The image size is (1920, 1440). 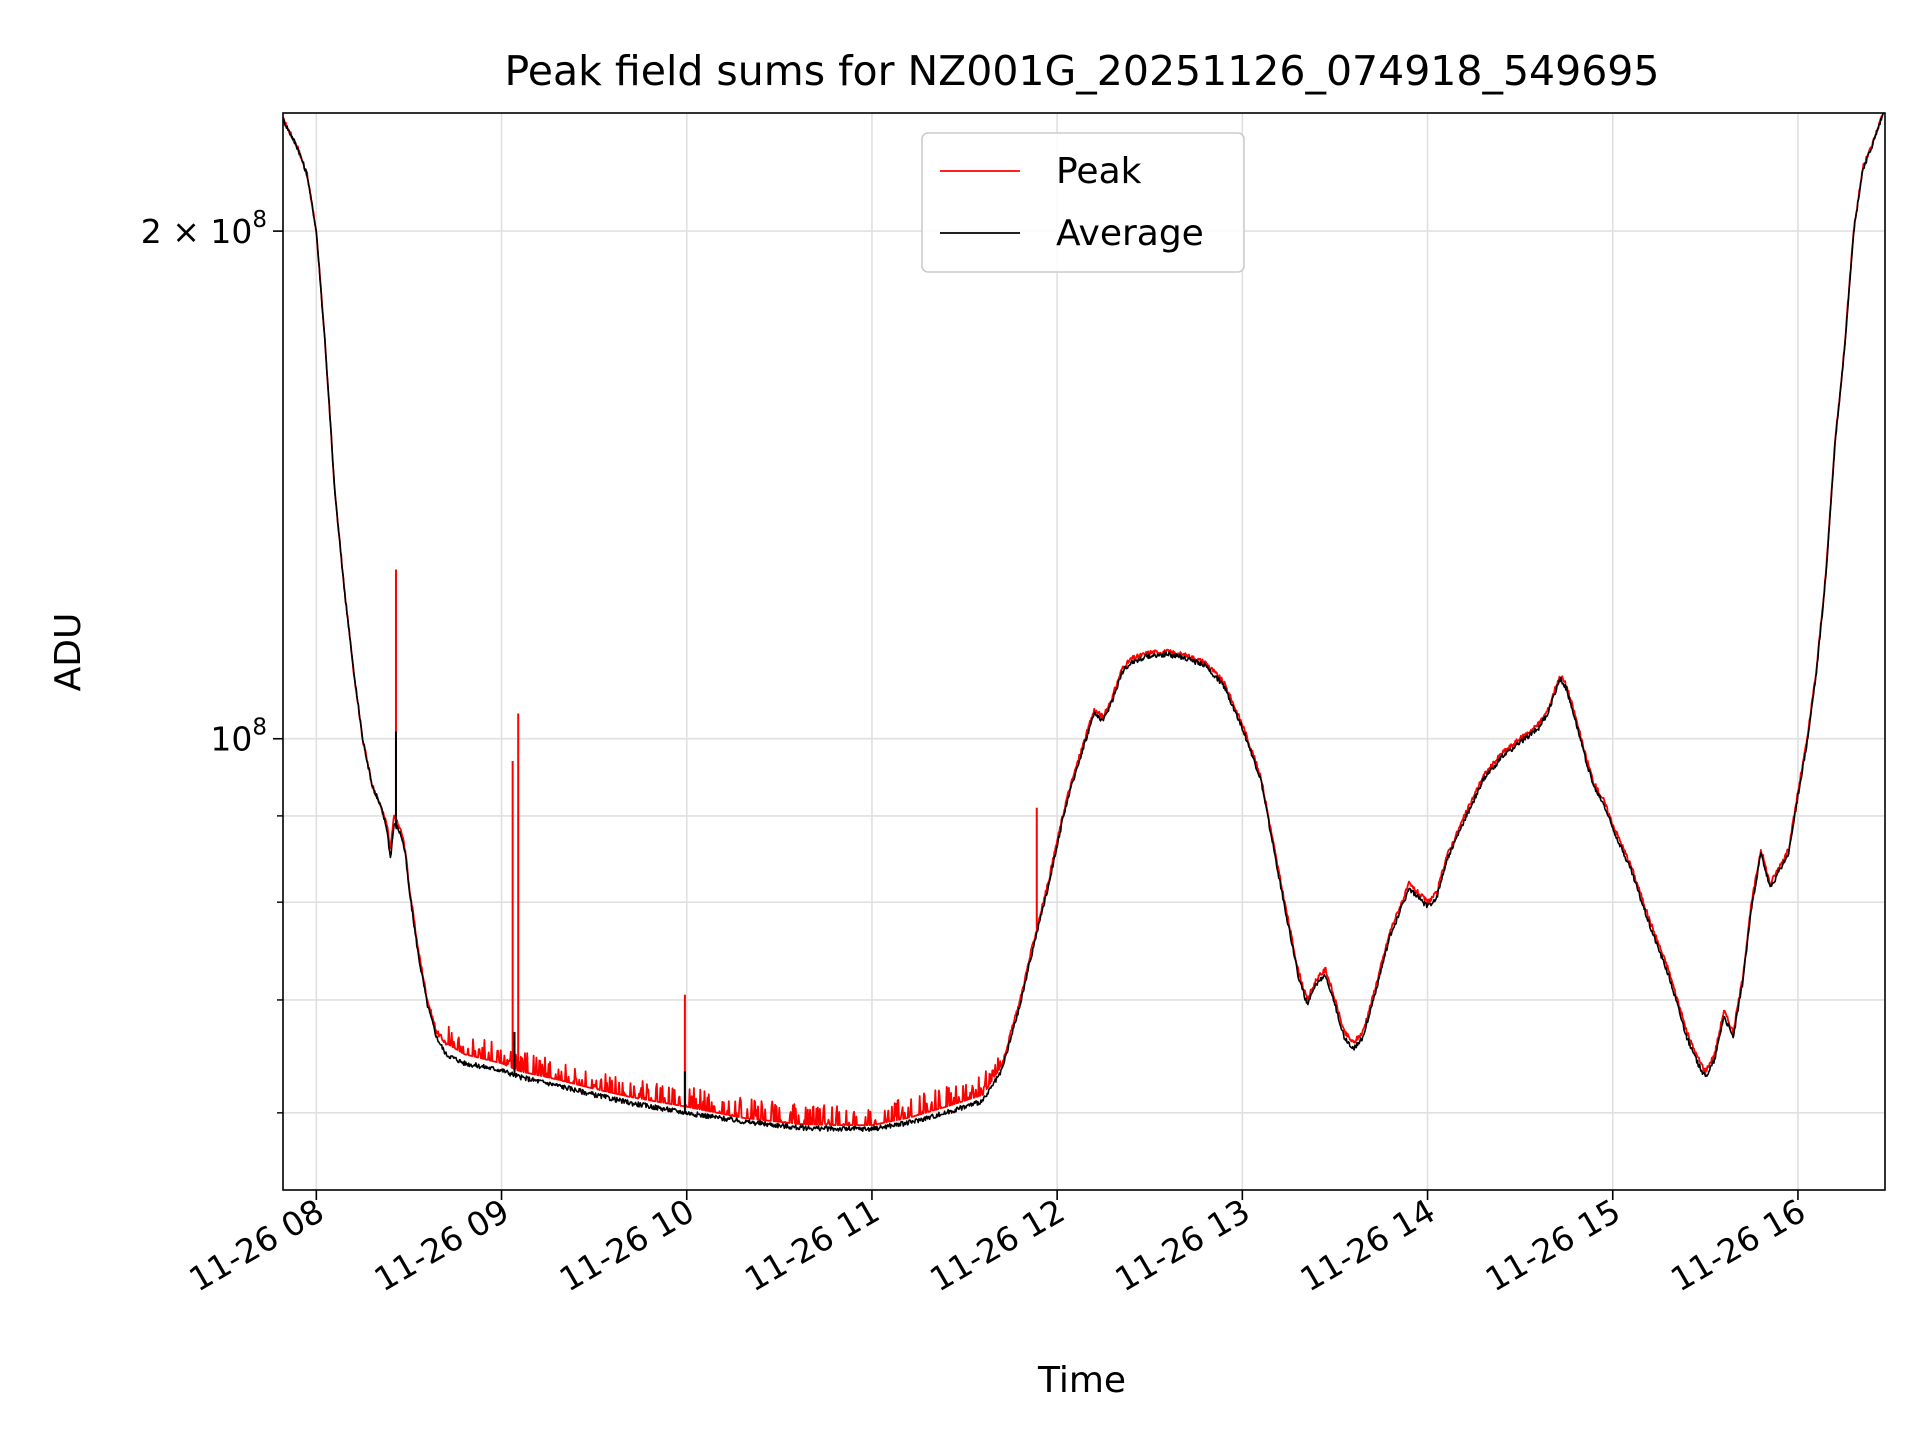 What do you see at coordinates (68, 652) in the screenshot?
I see `y-axis-label: ADU` at bounding box center [68, 652].